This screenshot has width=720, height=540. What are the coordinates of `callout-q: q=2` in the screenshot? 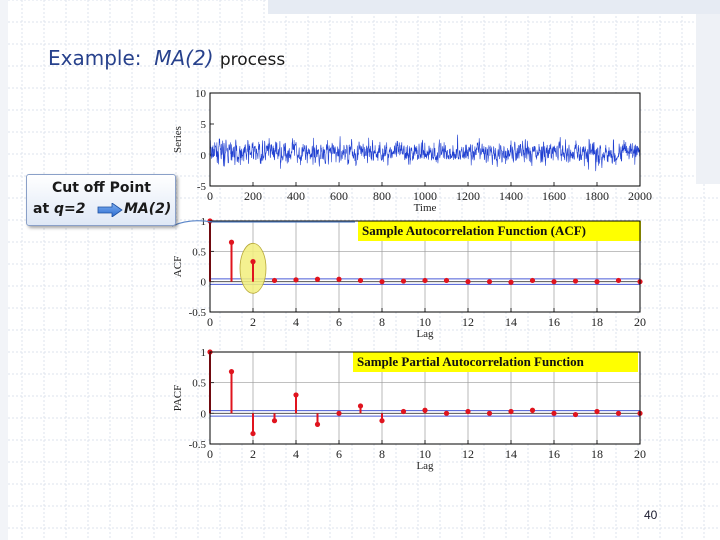 It's located at (70, 209).